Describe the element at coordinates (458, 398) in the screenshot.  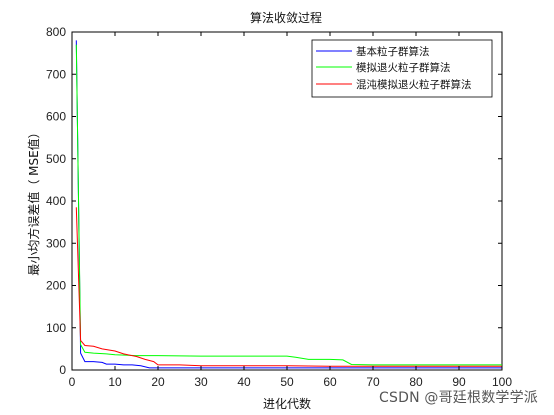
I see `watermark-text: CSDN @哥廷根数学学派` at that location.